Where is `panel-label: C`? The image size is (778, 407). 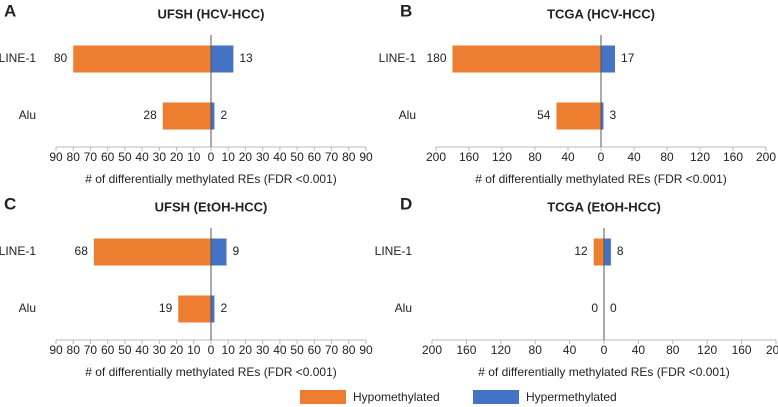 panel-label: C is located at coordinates (10, 203).